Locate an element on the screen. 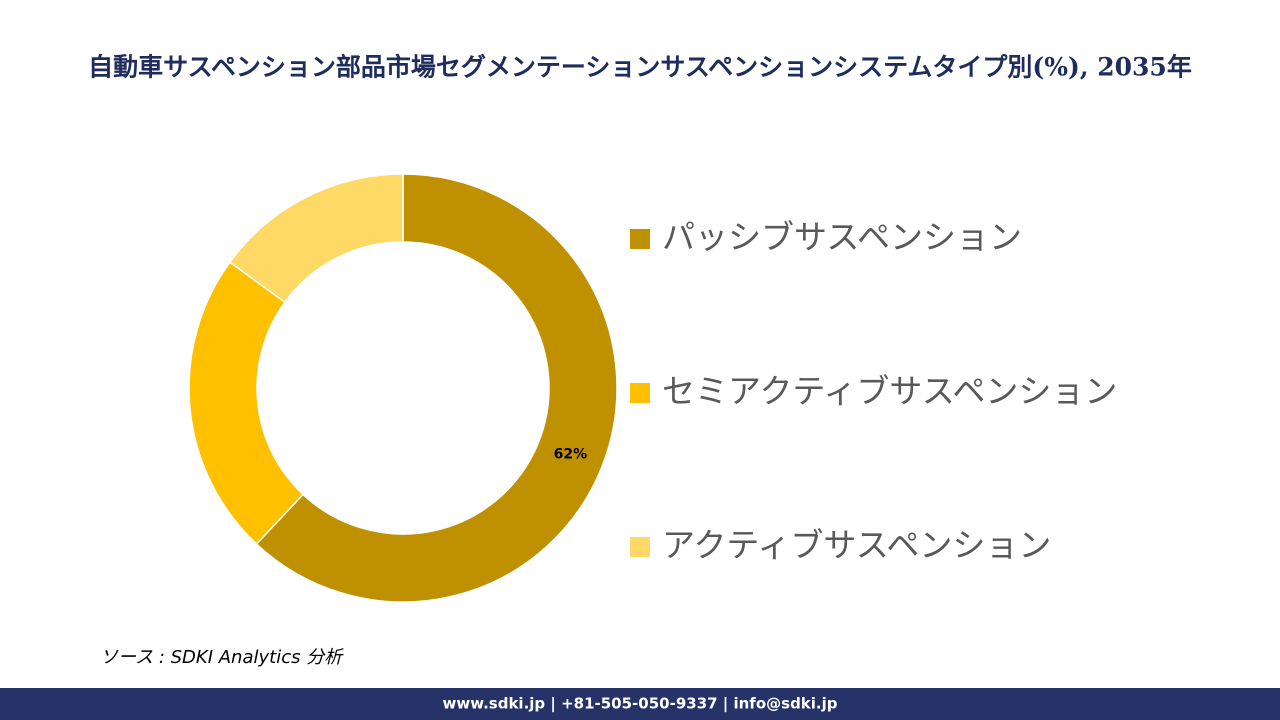 This screenshot has width=1280, height=720. footer-bar is located at coordinates (640, 704).